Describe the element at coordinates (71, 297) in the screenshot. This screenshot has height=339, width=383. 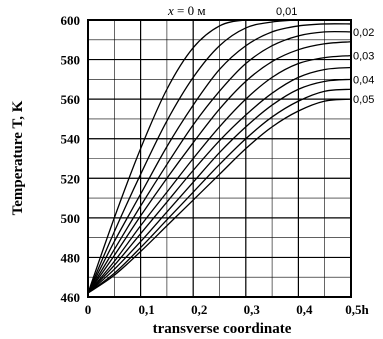
I see `y-tick-label: 460` at that location.